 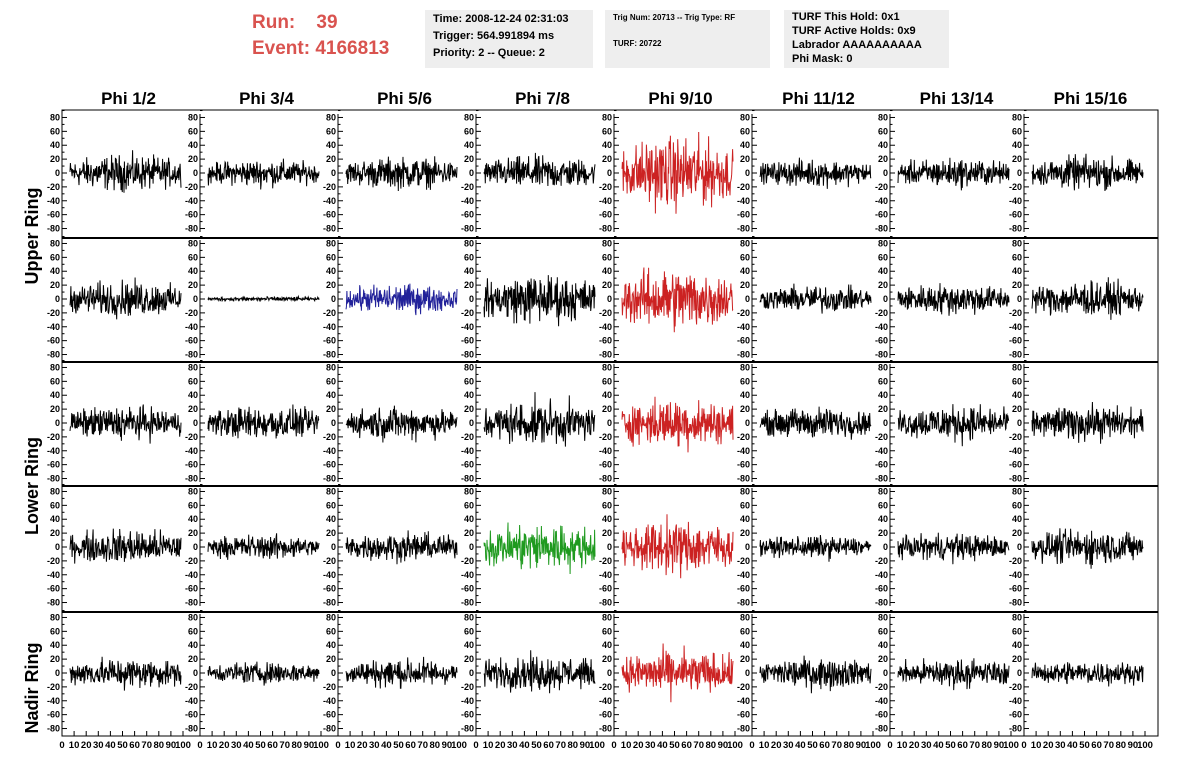 I want to click on column-title: Phi 1/2, so click(x=128, y=98).